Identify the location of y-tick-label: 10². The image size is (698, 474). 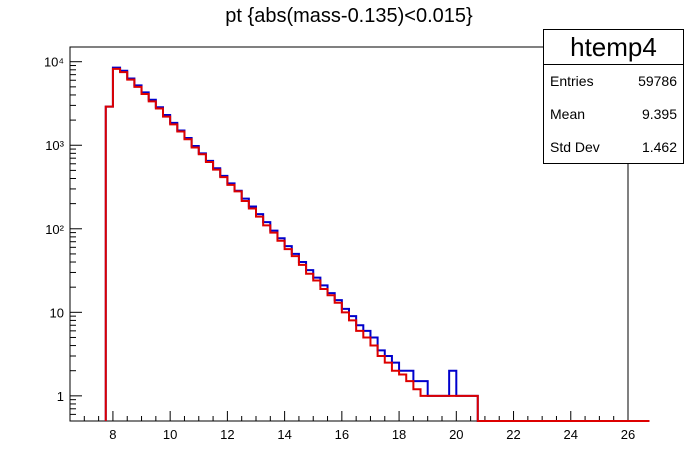
(54, 229).